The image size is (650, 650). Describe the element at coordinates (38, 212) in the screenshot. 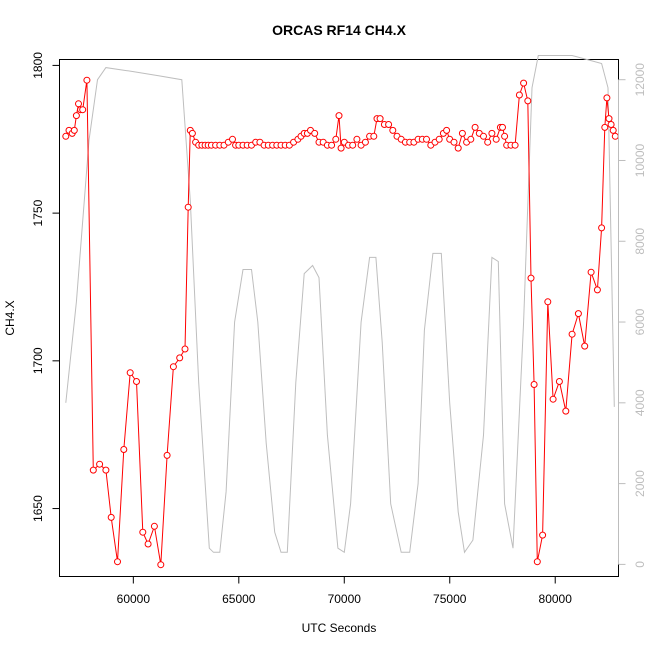

I see `y-tick-label: 1750` at that location.